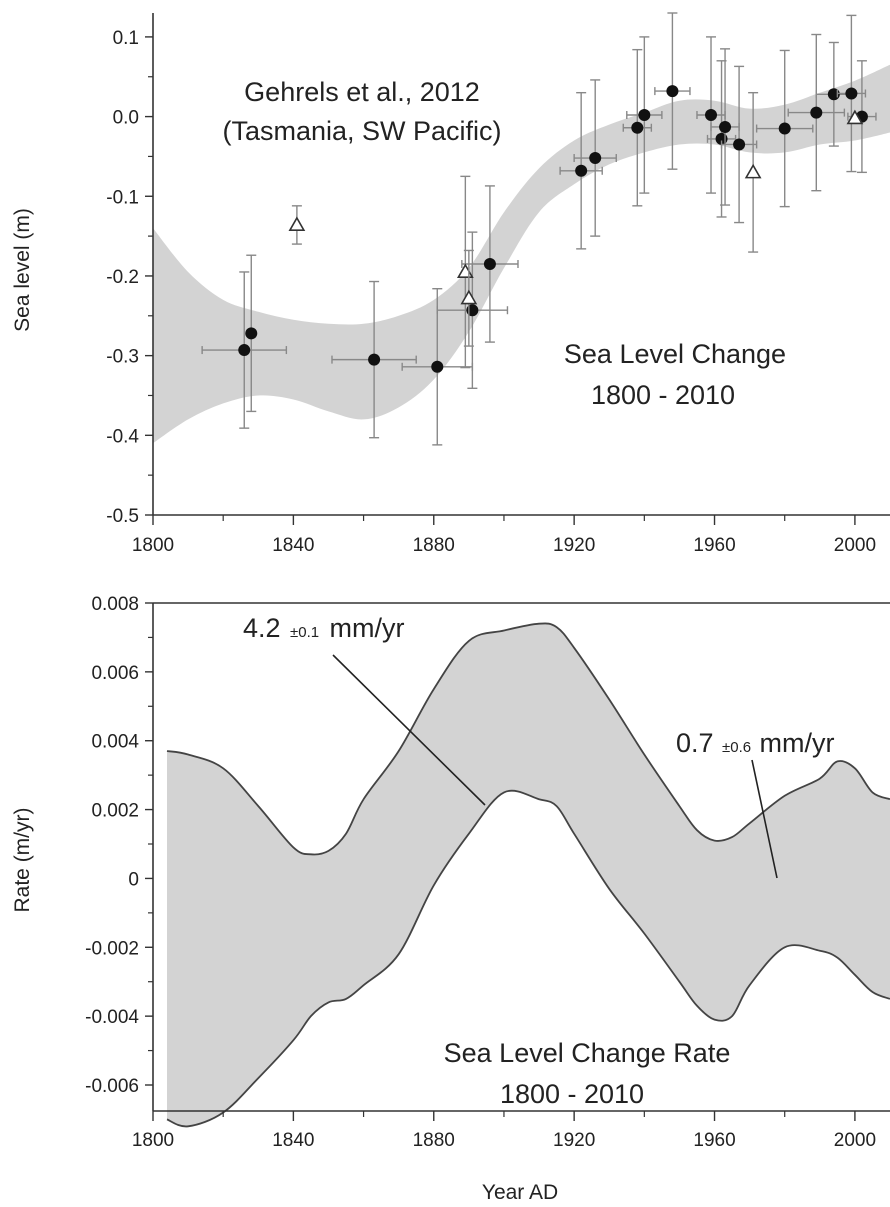 Image resolution: width=890 pixels, height=1207 pixels. Describe the element at coordinates (736, 747) in the screenshot. I see `rate-right-error: ±0.6` at that location.